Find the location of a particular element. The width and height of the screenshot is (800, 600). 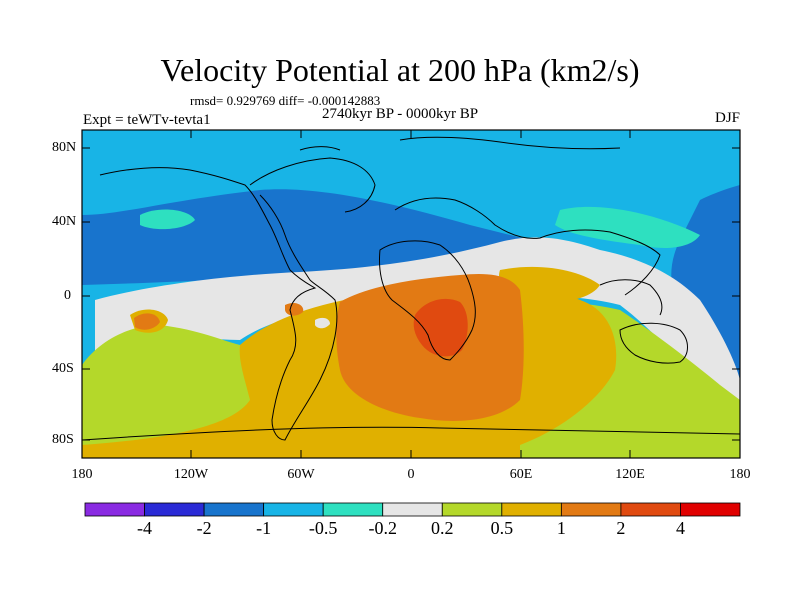

field-white-brazil is located at coordinates (322, 323).